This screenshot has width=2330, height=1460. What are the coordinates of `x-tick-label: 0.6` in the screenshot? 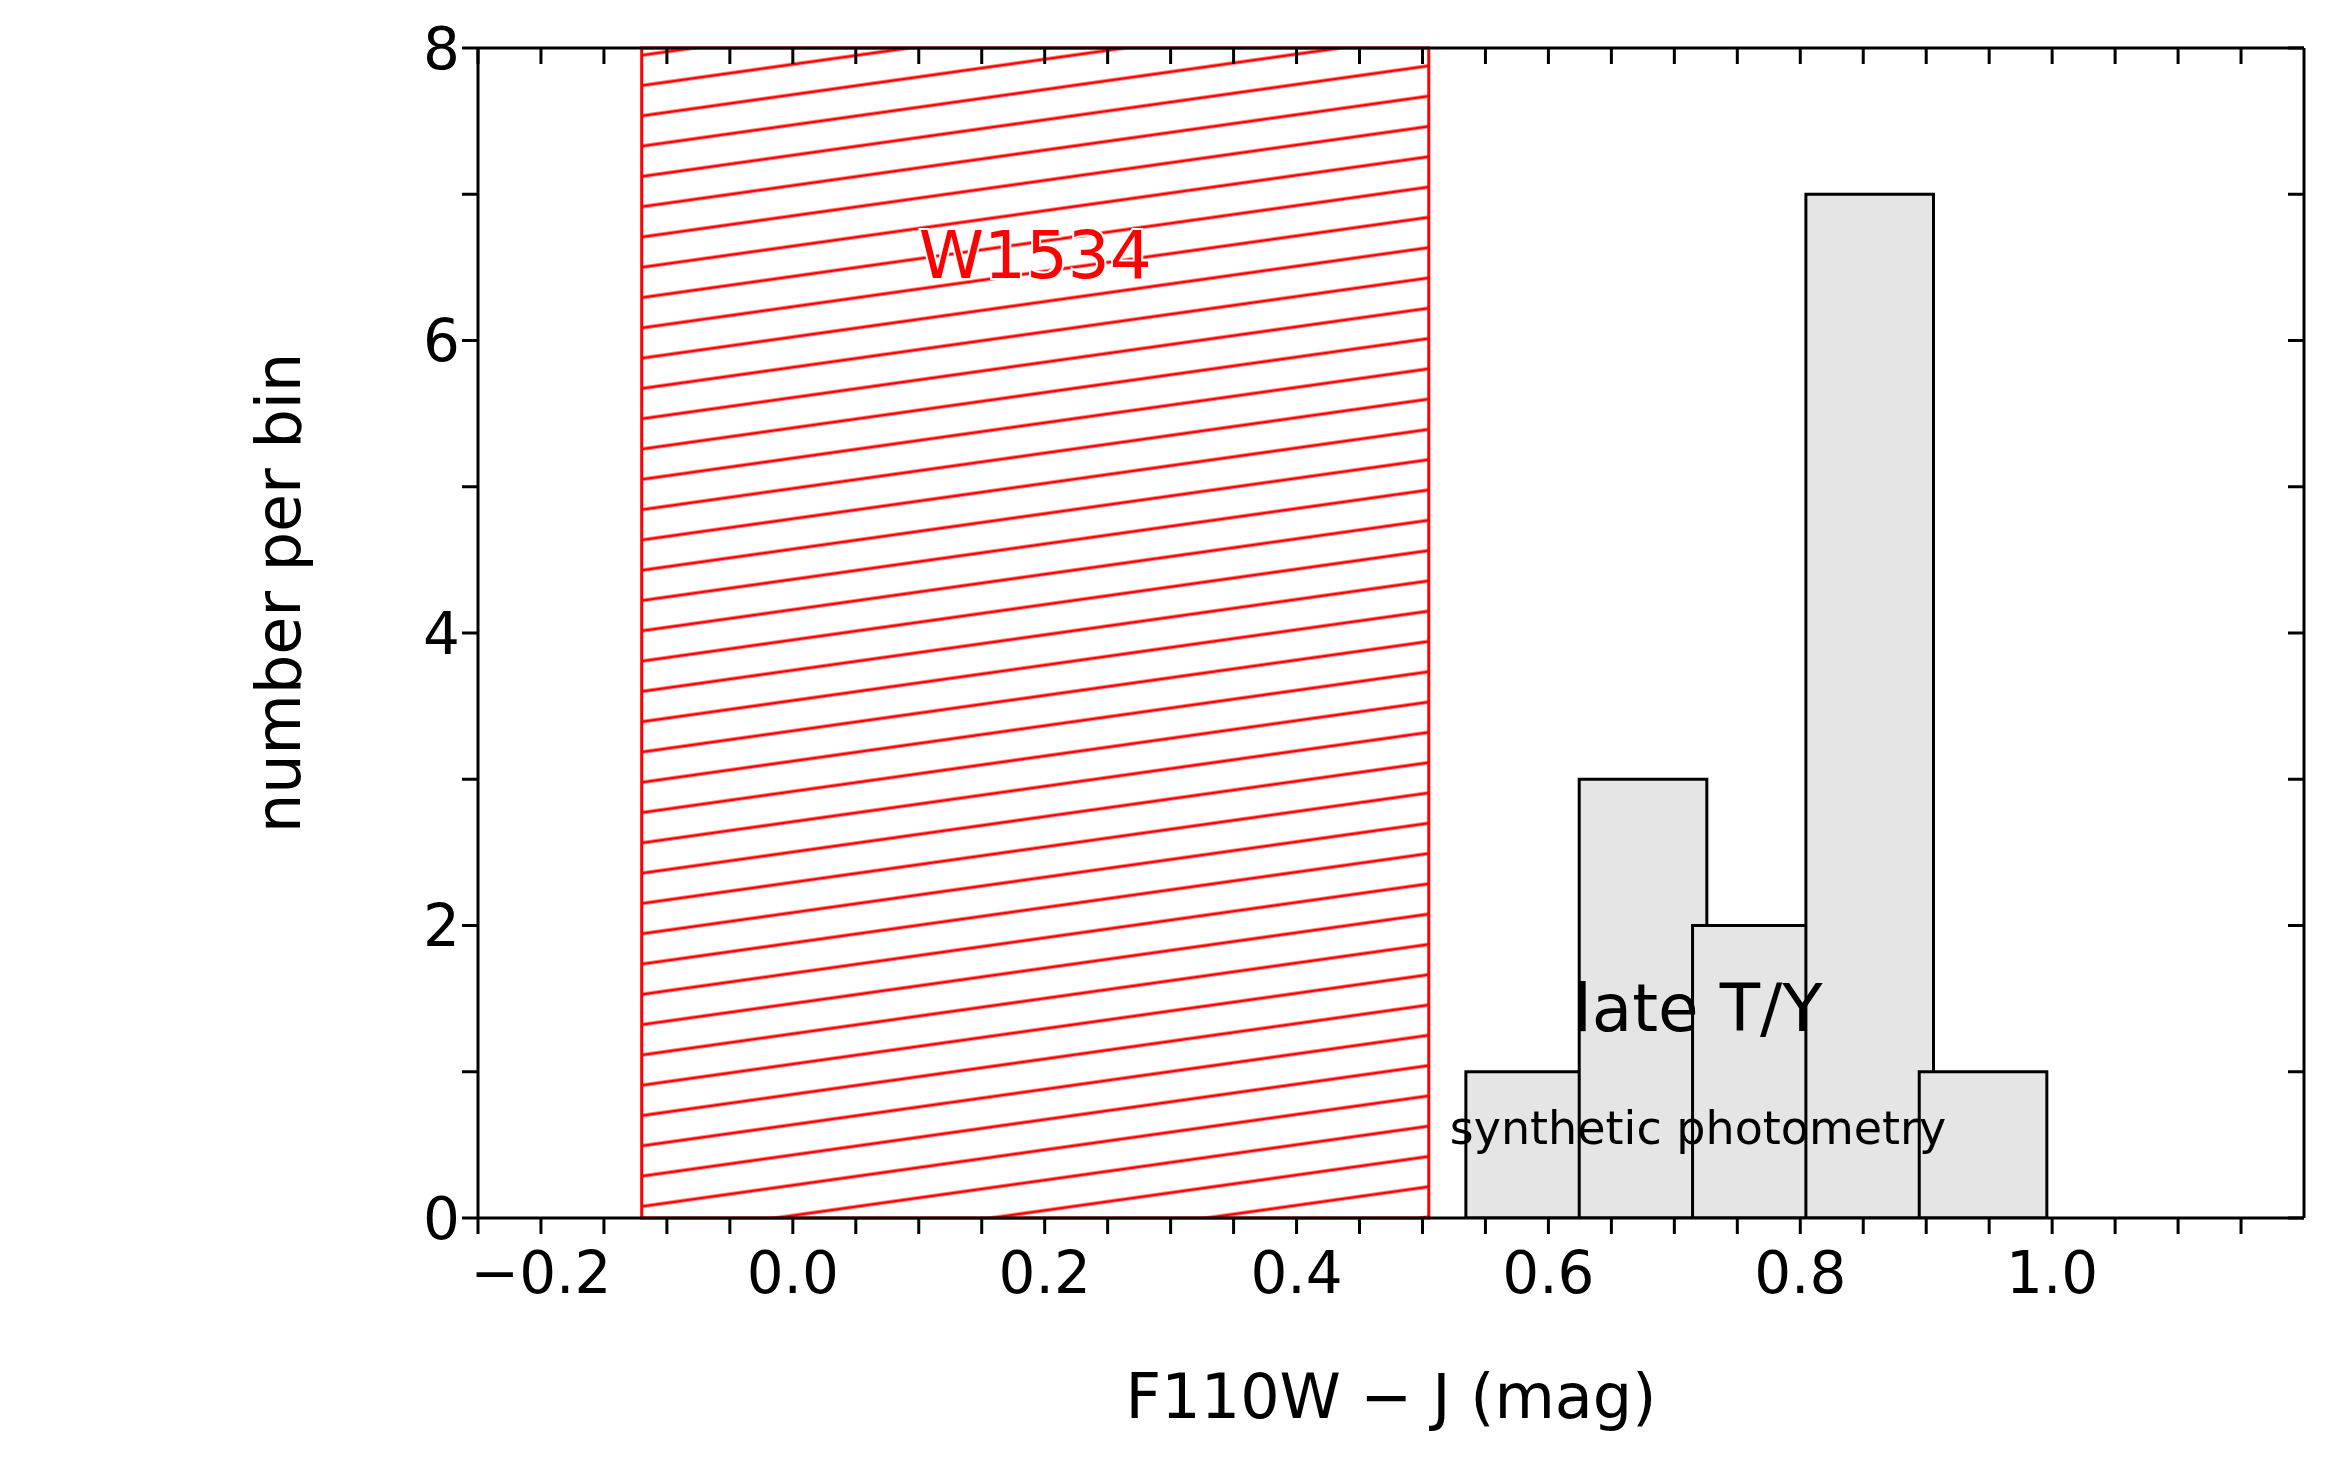 It's located at (1548, 1273).